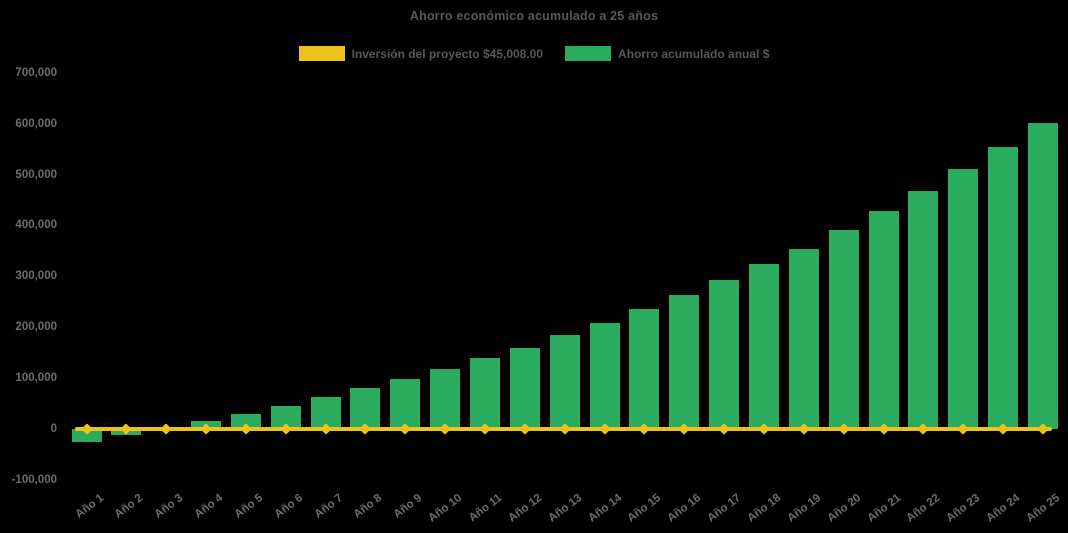 The height and width of the screenshot is (533, 1068). I want to click on savings-bar-año-1, so click(86, 435).